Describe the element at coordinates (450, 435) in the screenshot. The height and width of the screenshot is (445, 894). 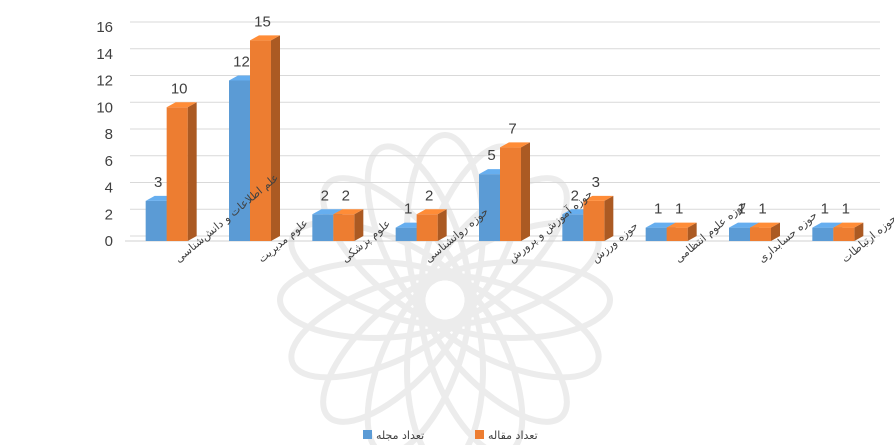
I see `legend: تعداد مجله تعداد مقاله` at that location.